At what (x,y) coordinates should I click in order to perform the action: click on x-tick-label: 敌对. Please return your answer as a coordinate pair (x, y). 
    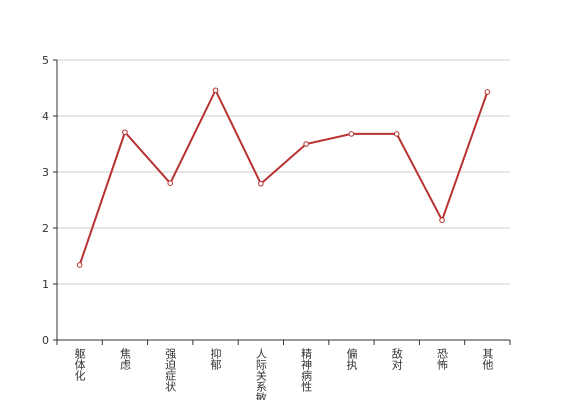
    Looking at the image, I should click on (396, 358).